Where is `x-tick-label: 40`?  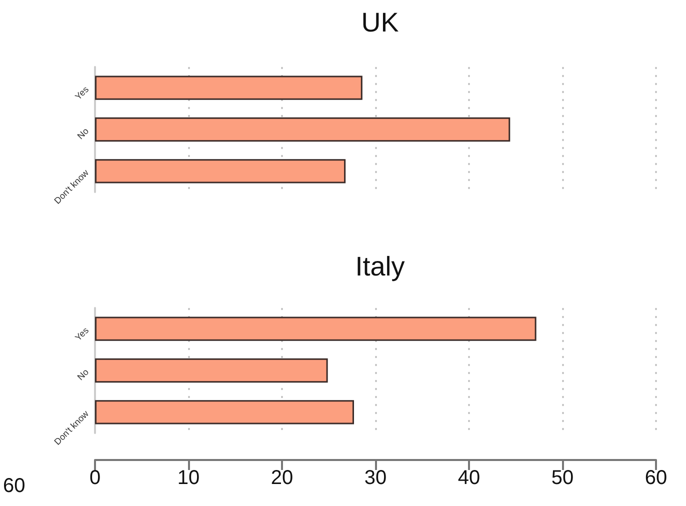 x-tick-label: 40 is located at coordinates (469, 478).